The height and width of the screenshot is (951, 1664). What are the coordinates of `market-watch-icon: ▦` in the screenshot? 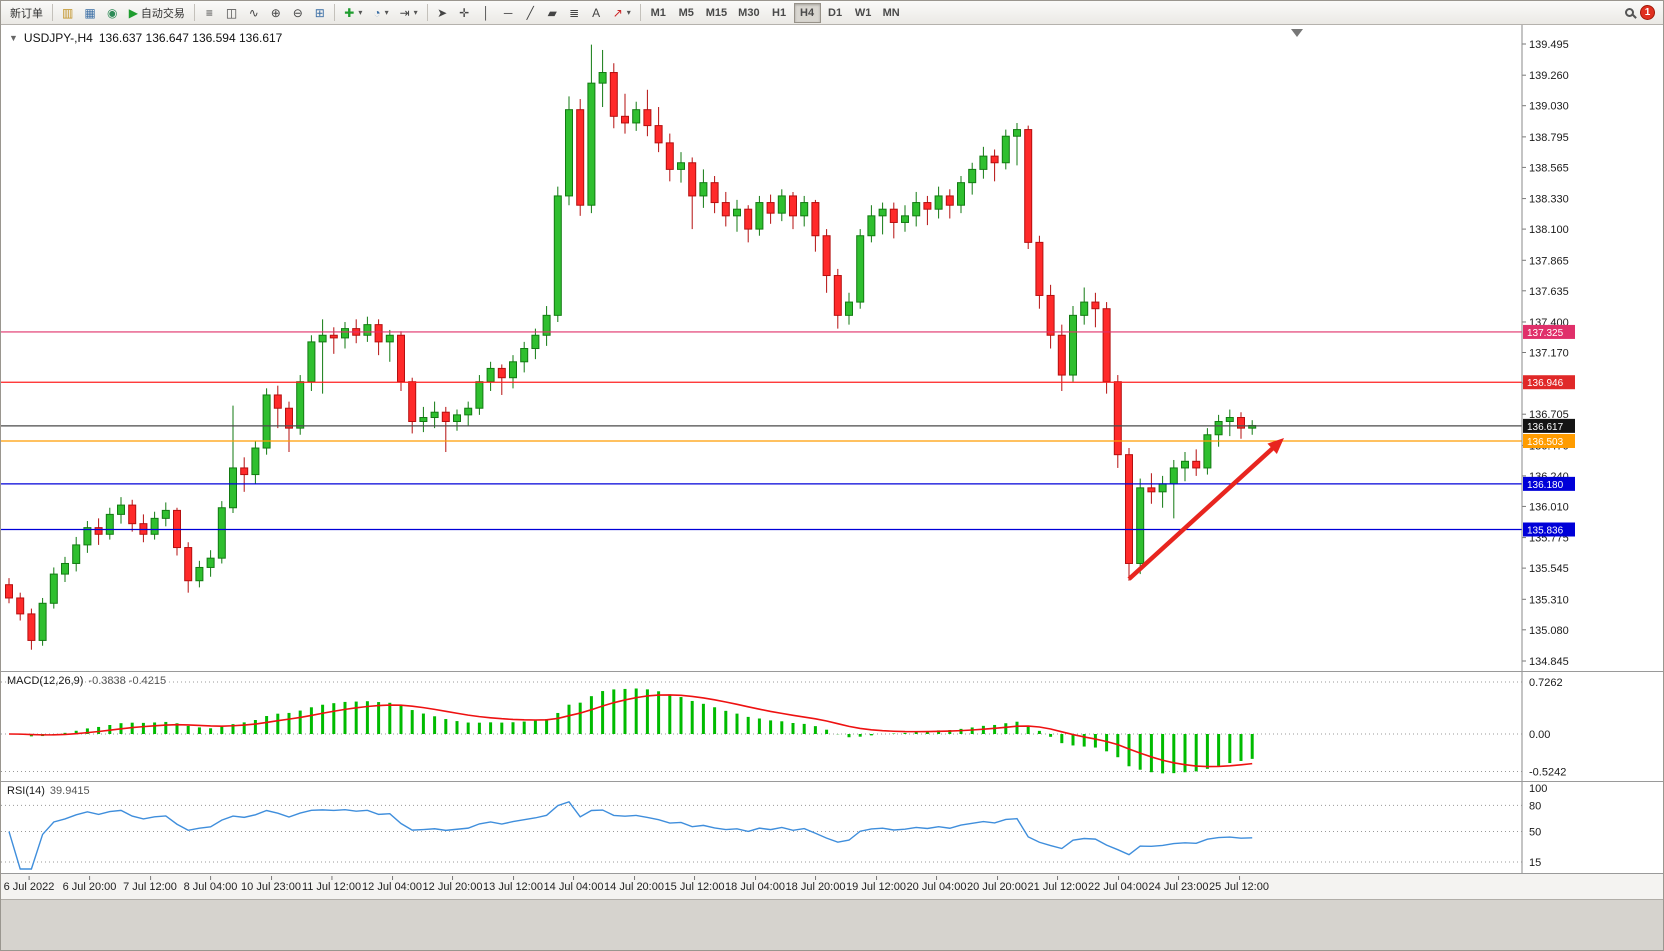 It's located at (90, 12).